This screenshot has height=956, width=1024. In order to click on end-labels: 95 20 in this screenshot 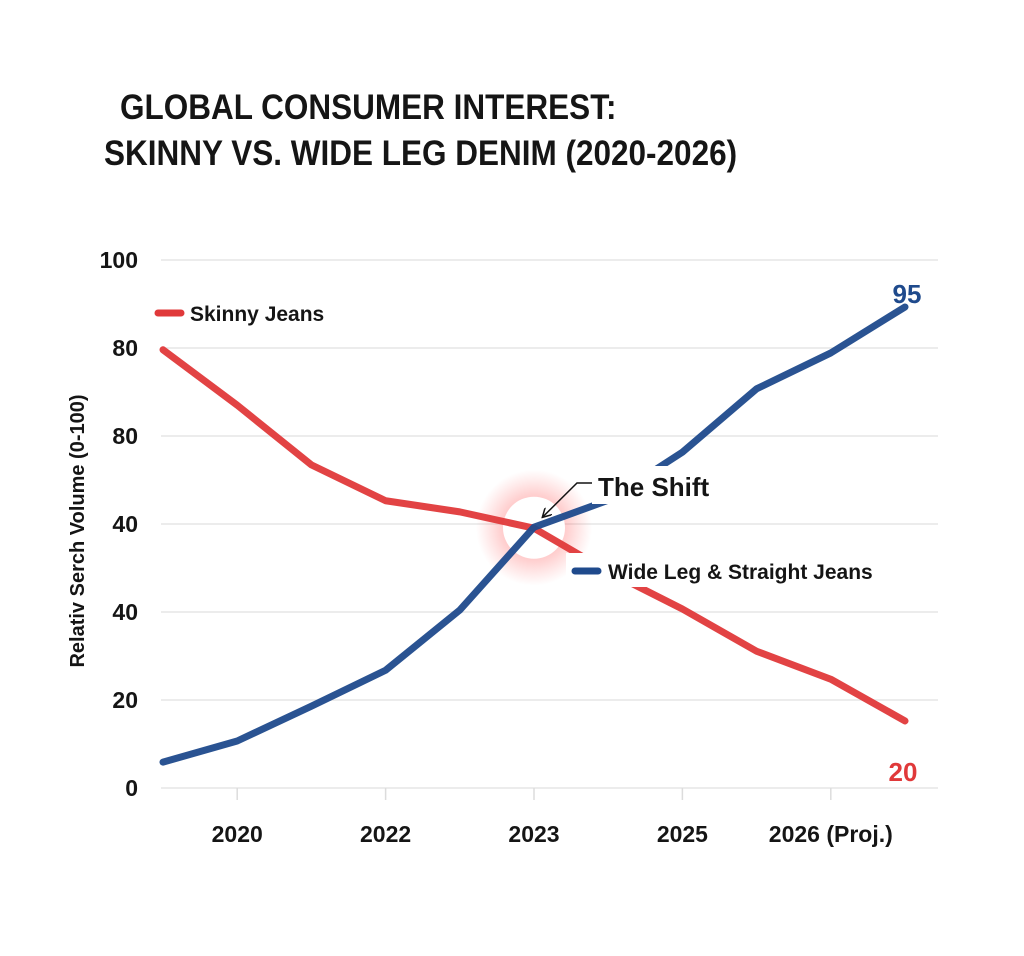, I will do `click(905, 533)`.